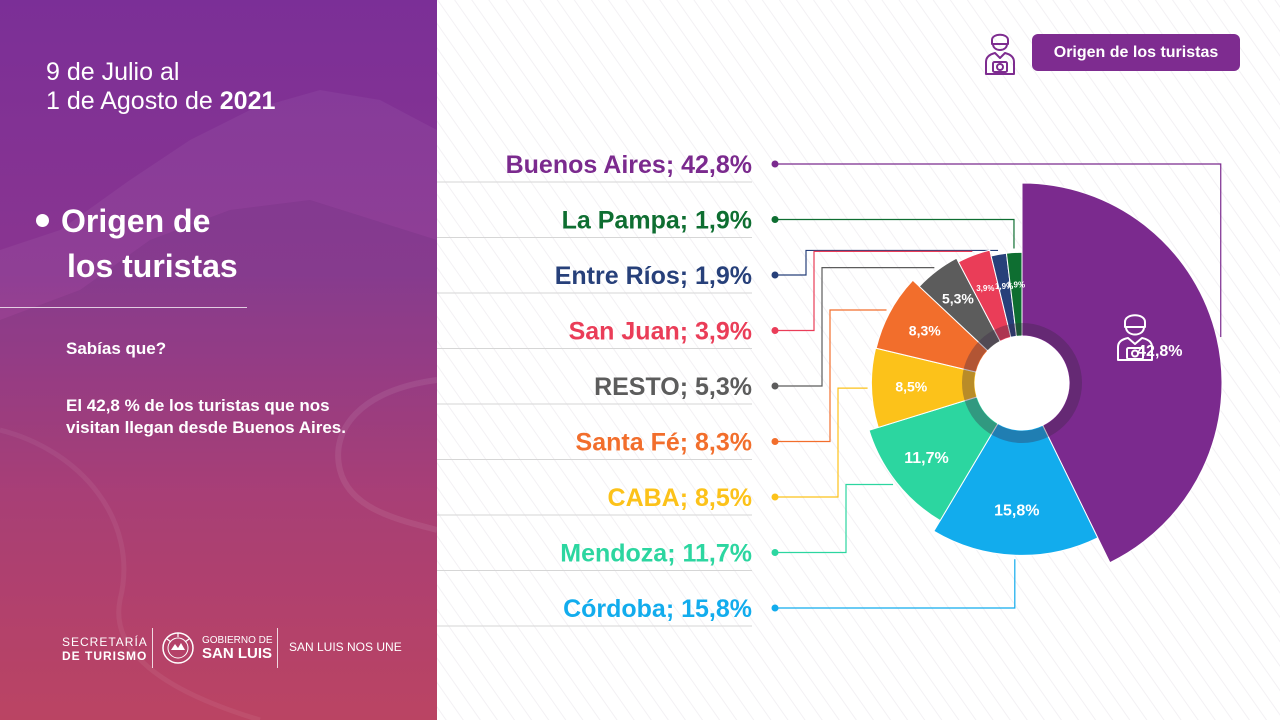  What do you see at coordinates (653, 276) in the screenshot?
I see `legend-label-entre-rios: Entre Ríos; 1,9%` at bounding box center [653, 276].